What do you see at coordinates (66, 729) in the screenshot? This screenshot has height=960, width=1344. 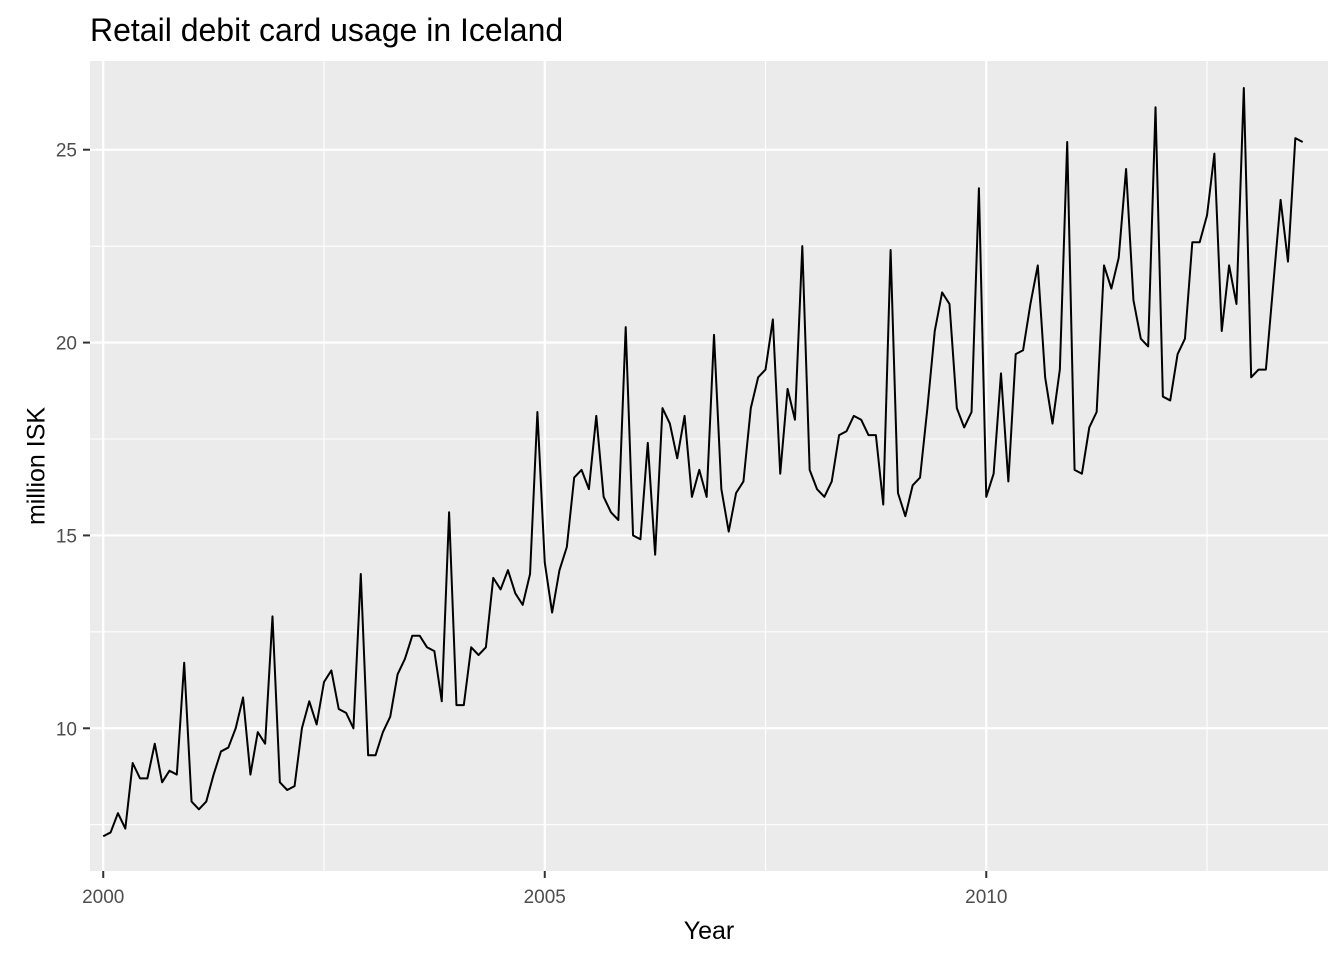 I see `y-tick-label: 10` at bounding box center [66, 729].